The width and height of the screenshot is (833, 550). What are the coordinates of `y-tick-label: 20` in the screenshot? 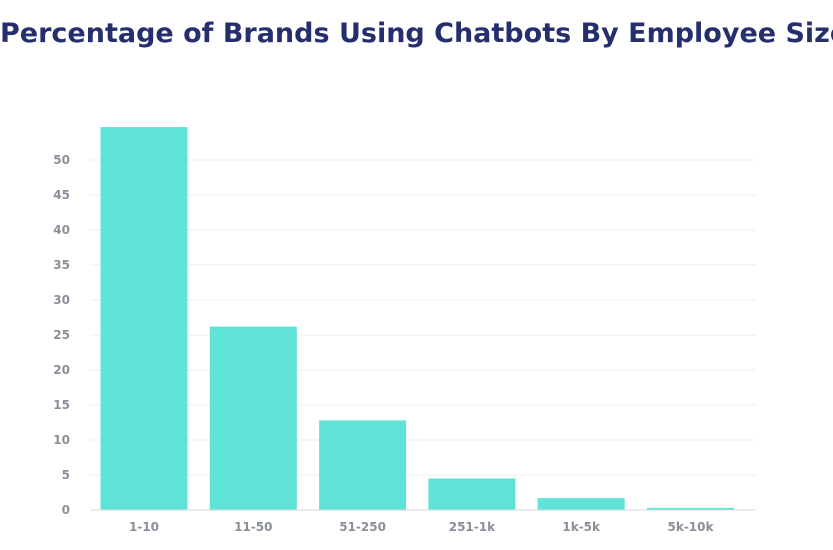 It's located at (61, 370).